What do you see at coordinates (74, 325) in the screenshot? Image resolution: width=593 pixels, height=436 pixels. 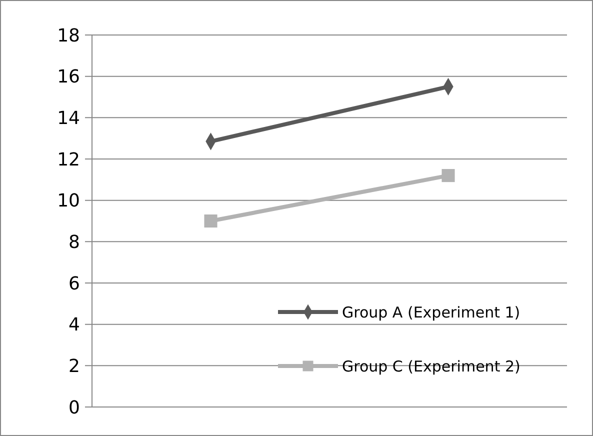 I see `y-tick-label: 4` at bounding box center [74, 325].